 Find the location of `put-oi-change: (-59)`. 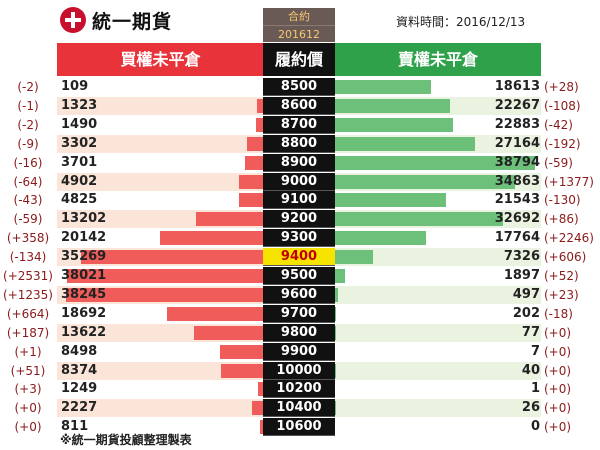

put-oi-change: (-59) is located at coordinates (558, 162).